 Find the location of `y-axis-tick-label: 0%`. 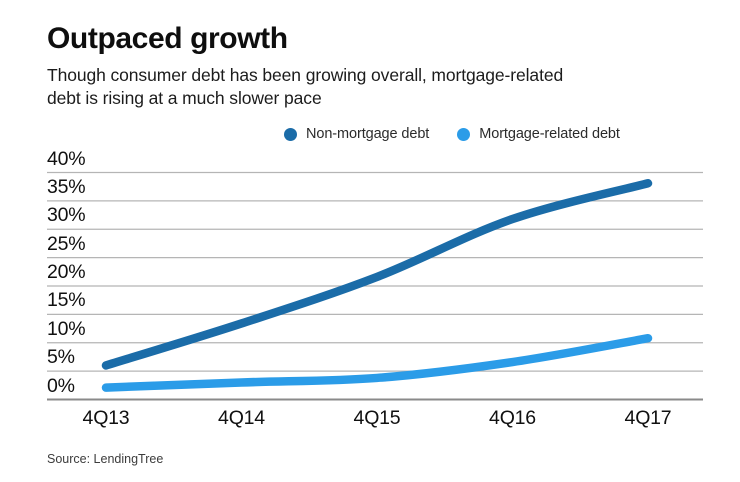

y-axis-tick-label: 0% is located at coordinates (61, 385).